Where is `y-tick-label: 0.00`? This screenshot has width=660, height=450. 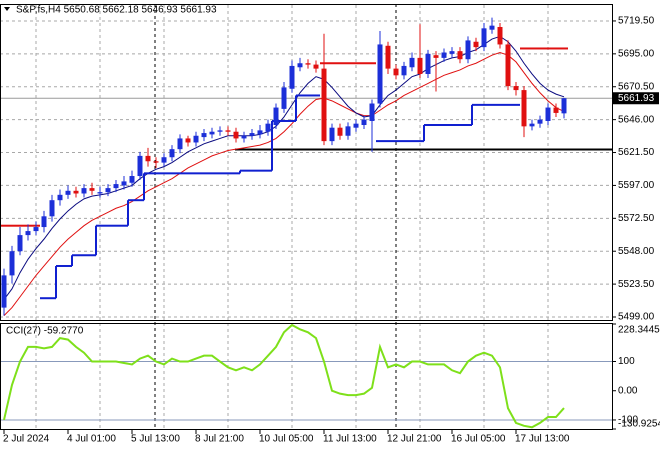 y-tick-label: 0.00 is located at coordinates (628, 390).